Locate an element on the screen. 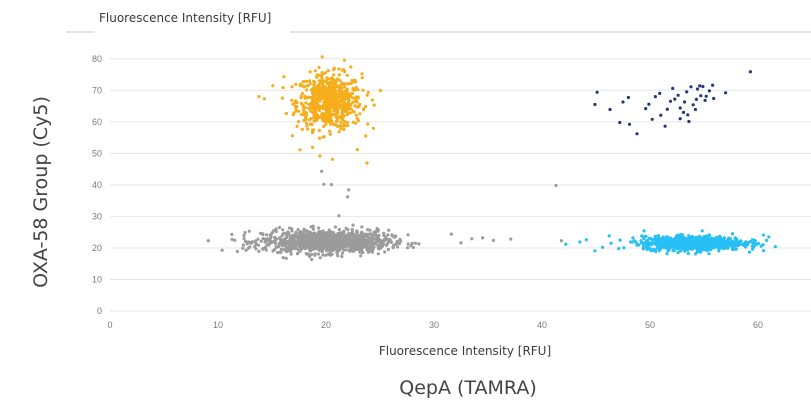  y-tick-label: 40 is located at coordinates (97, 185).